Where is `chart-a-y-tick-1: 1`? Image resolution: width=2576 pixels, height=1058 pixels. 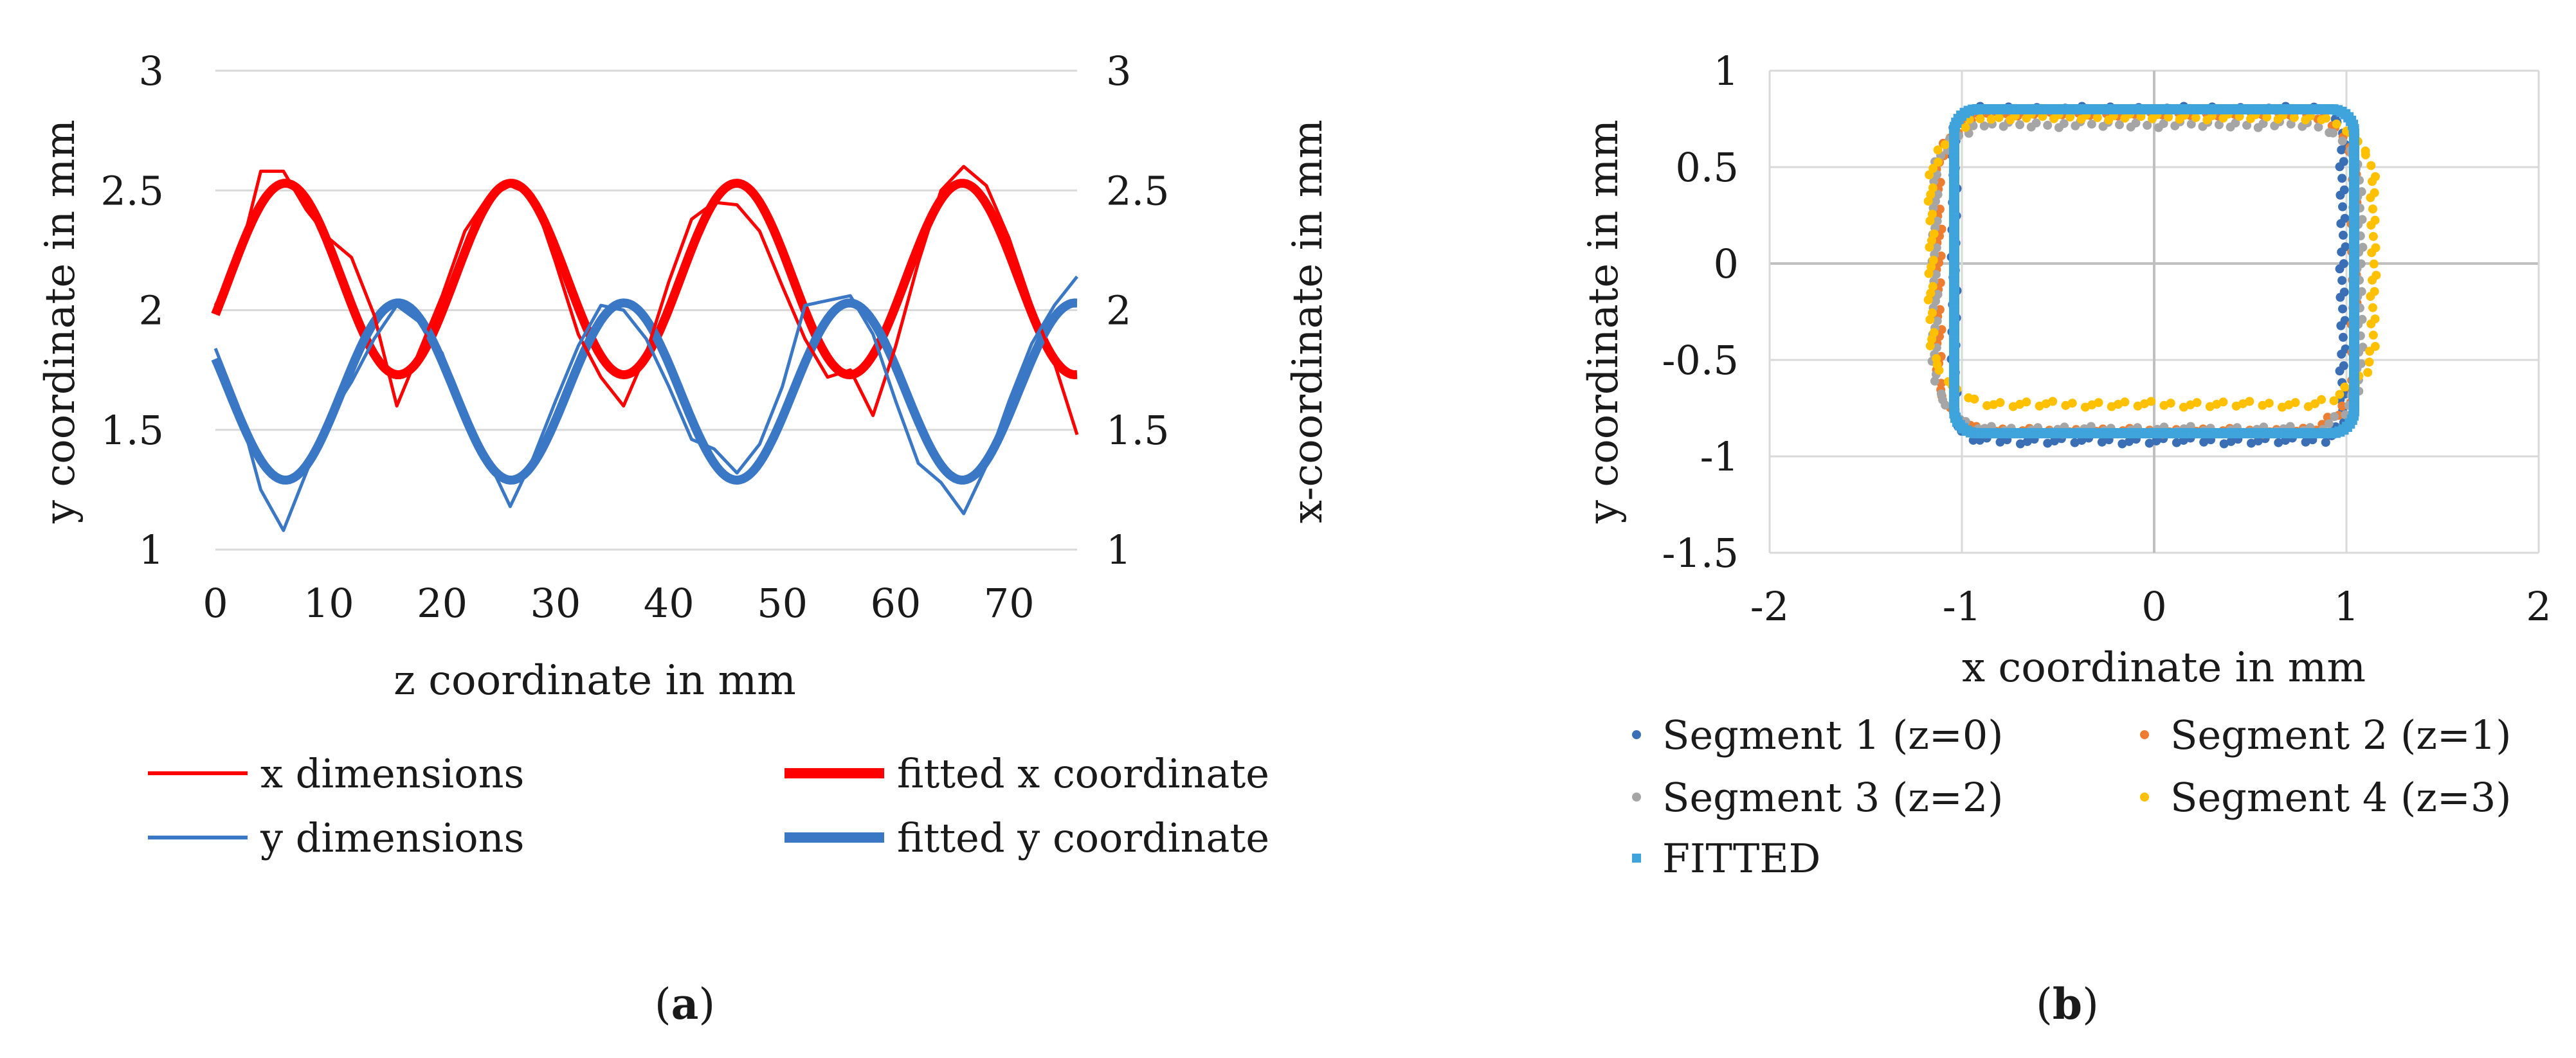 chart-a-y-tick-1: 1 is located at coordinates (151, 549).